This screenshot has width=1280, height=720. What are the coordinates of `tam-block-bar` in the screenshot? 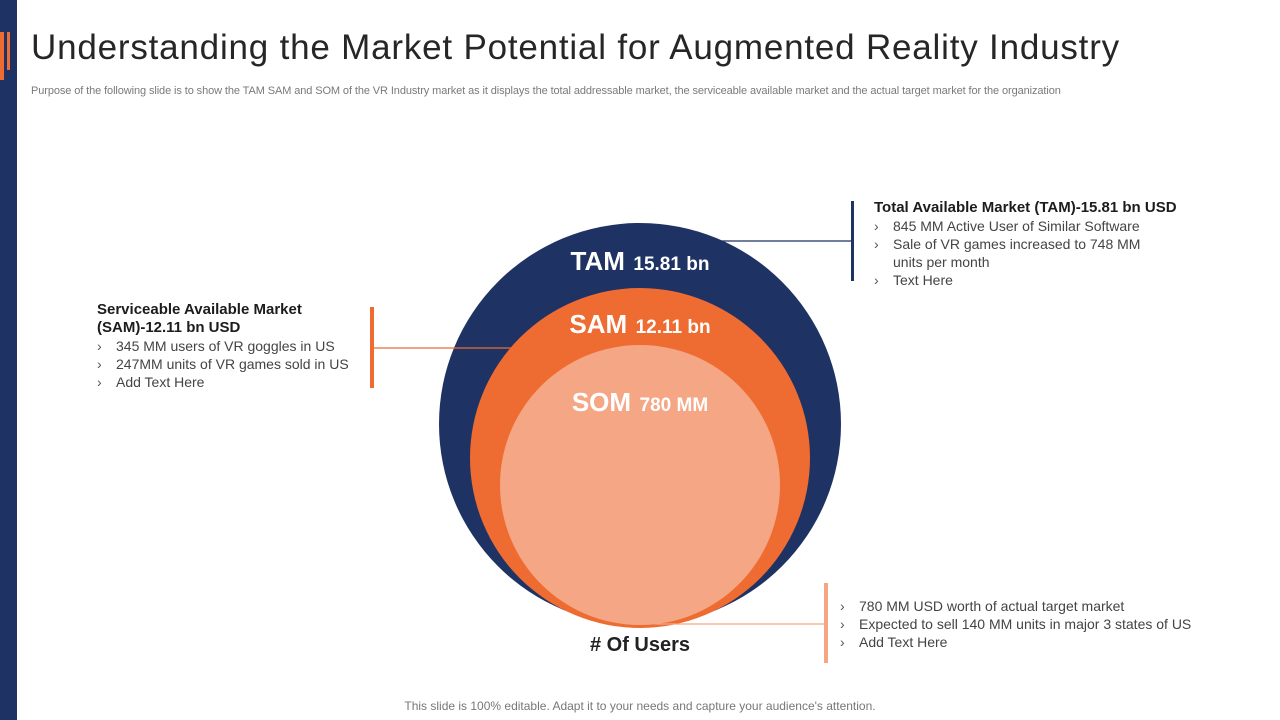 It's located at (852, 241).